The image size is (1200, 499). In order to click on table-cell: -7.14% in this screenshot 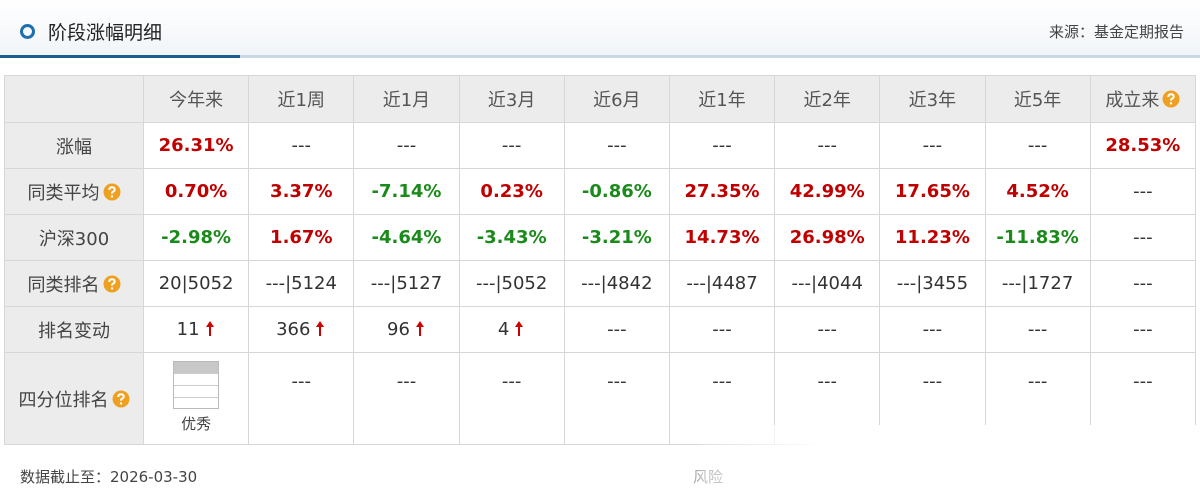, I will do `click(406, 191)`.